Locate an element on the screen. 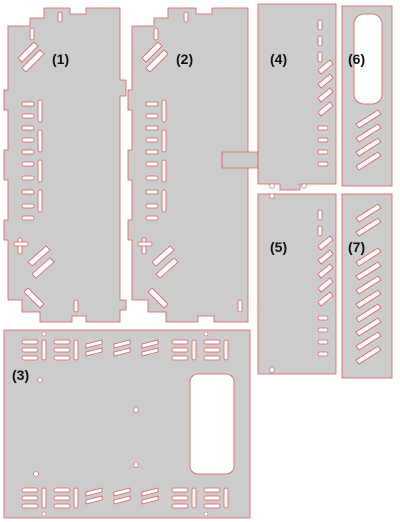 Image resolution: width=400 pixels, height=522 pixels. panel-4-slots is located at coordinates (301, 104).